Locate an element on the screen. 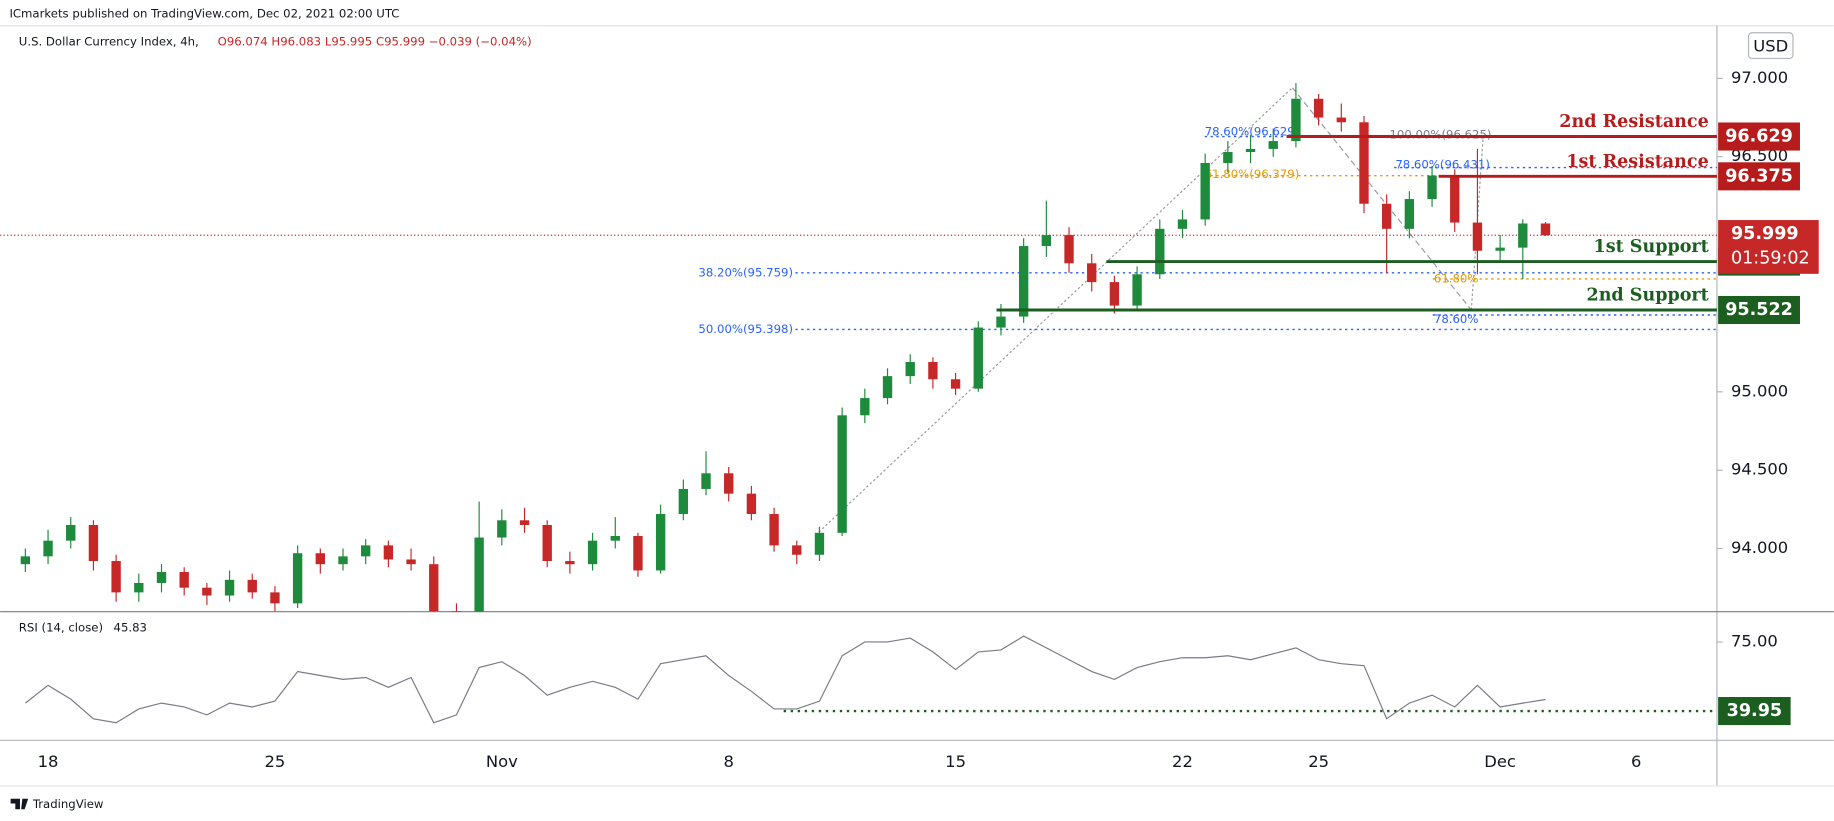 This screenshot has width=1834, height=821. symbol: U.S. Dollar Currency Index, 4h, is located at coordinates (109, 42).